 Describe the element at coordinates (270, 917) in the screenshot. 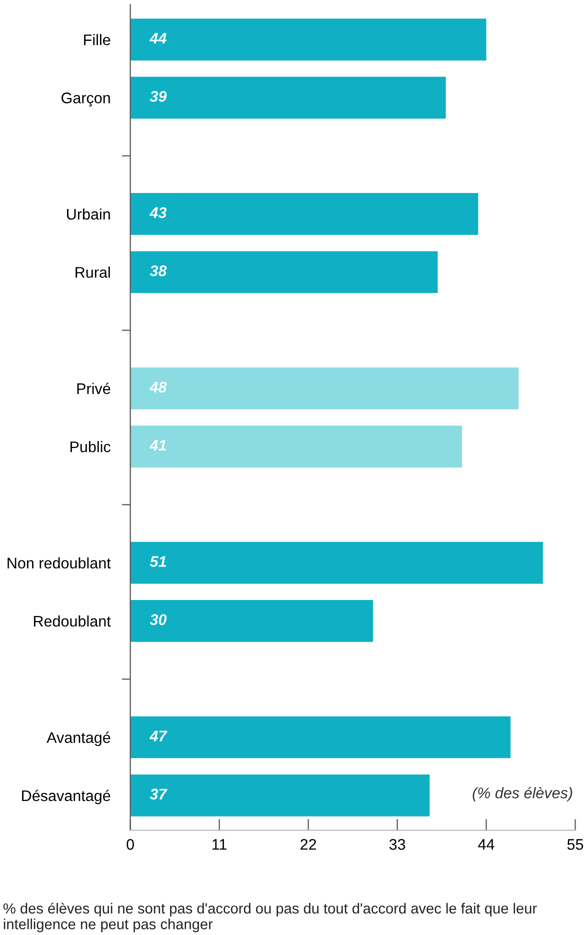

I see `text: % des élèves qui ne sont pas d'accord ou pas du tout d'accord avec le fait que leur intelligence ne peut pas changer` at that location.